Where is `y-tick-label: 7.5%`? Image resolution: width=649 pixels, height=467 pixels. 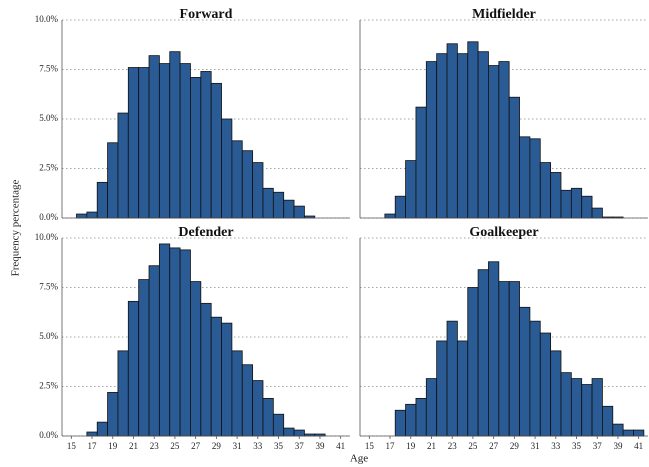
y-tick-label: 7.5% is located at coordinates (48, 287).